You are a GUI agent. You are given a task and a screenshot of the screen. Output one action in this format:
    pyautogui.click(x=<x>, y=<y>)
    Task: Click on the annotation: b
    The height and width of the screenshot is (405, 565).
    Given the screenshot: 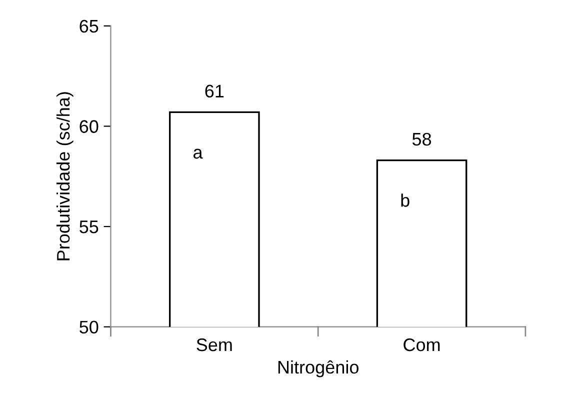 What is the action you would take?
    pyautogui.click(x=405, y=200)
    